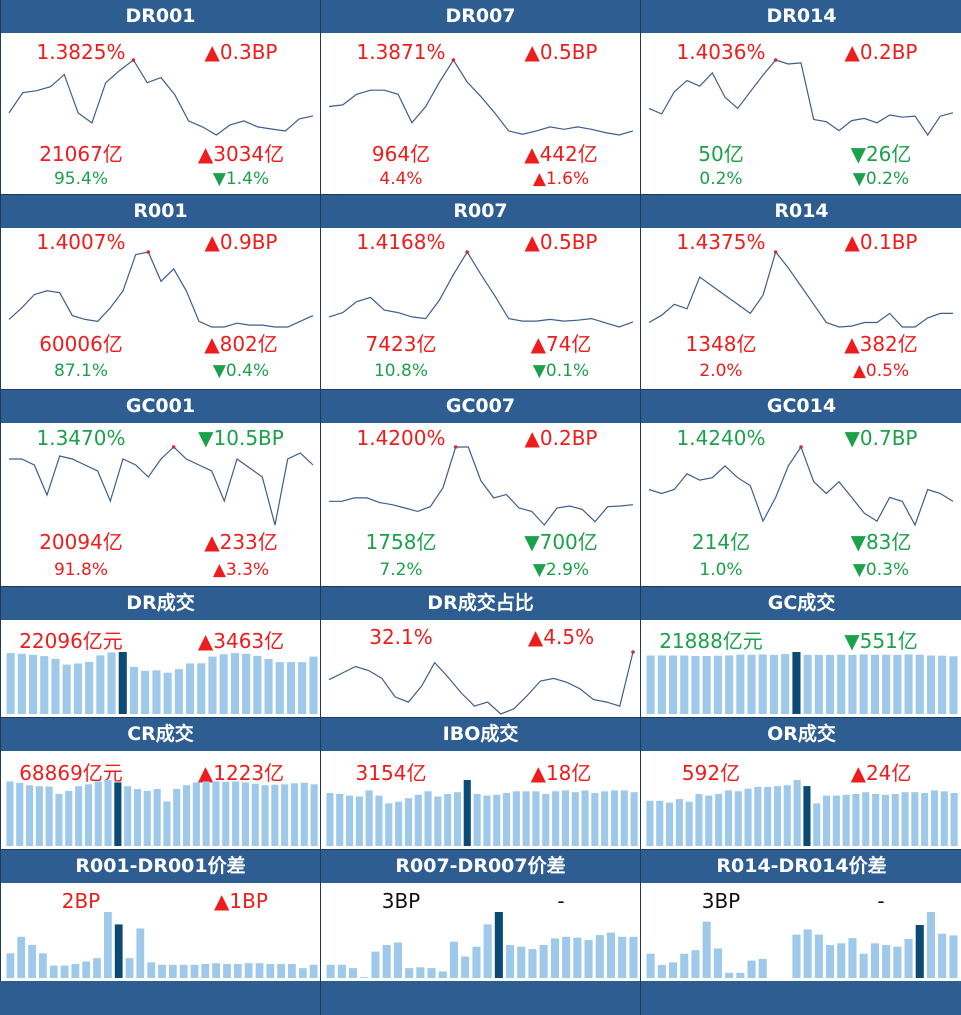 The width and height of the screenshot is (961, 1015). What do you see at coordinates (561, 371) in the screenshot?
I see `value-right: ▼0.1%` at bounding box center [561, 371].